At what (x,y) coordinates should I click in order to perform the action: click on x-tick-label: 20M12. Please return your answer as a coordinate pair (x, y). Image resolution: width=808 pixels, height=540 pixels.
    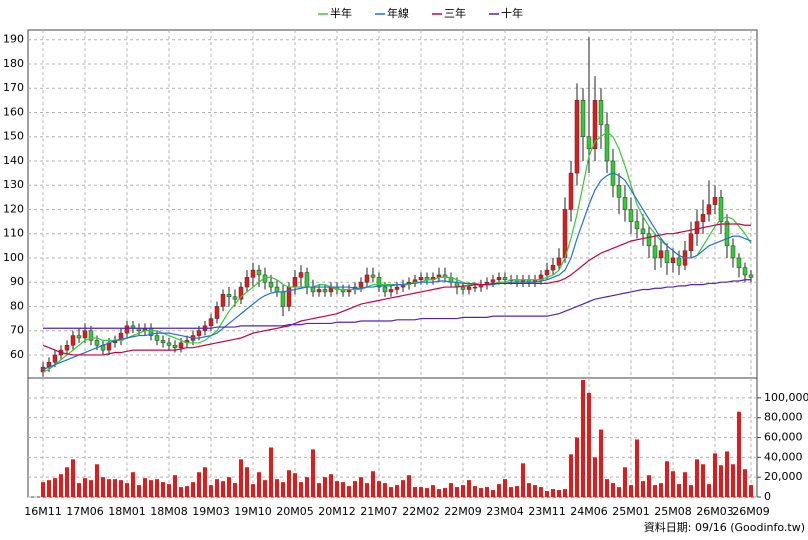
    Looking at the image, I should click on (337, 511).